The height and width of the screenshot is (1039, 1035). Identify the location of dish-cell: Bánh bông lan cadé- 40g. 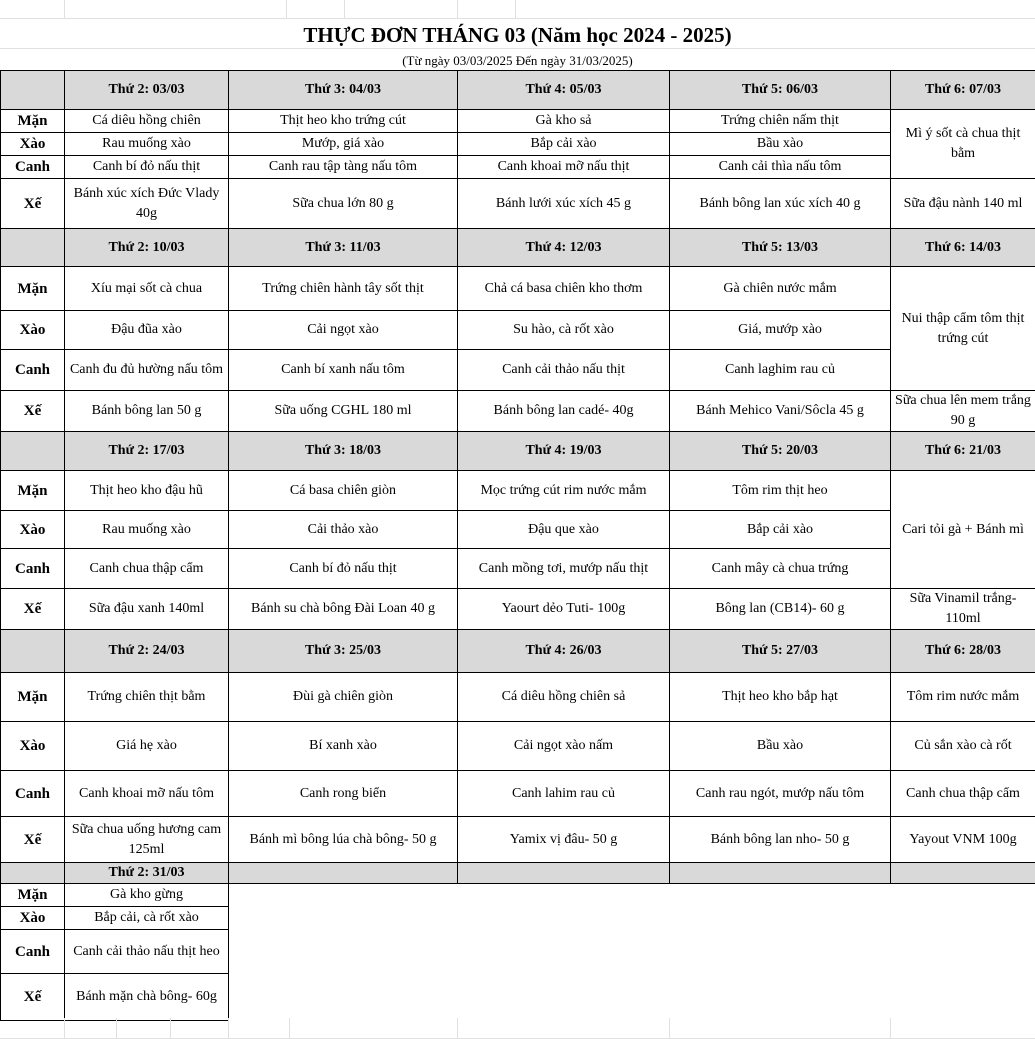
(563, 411).